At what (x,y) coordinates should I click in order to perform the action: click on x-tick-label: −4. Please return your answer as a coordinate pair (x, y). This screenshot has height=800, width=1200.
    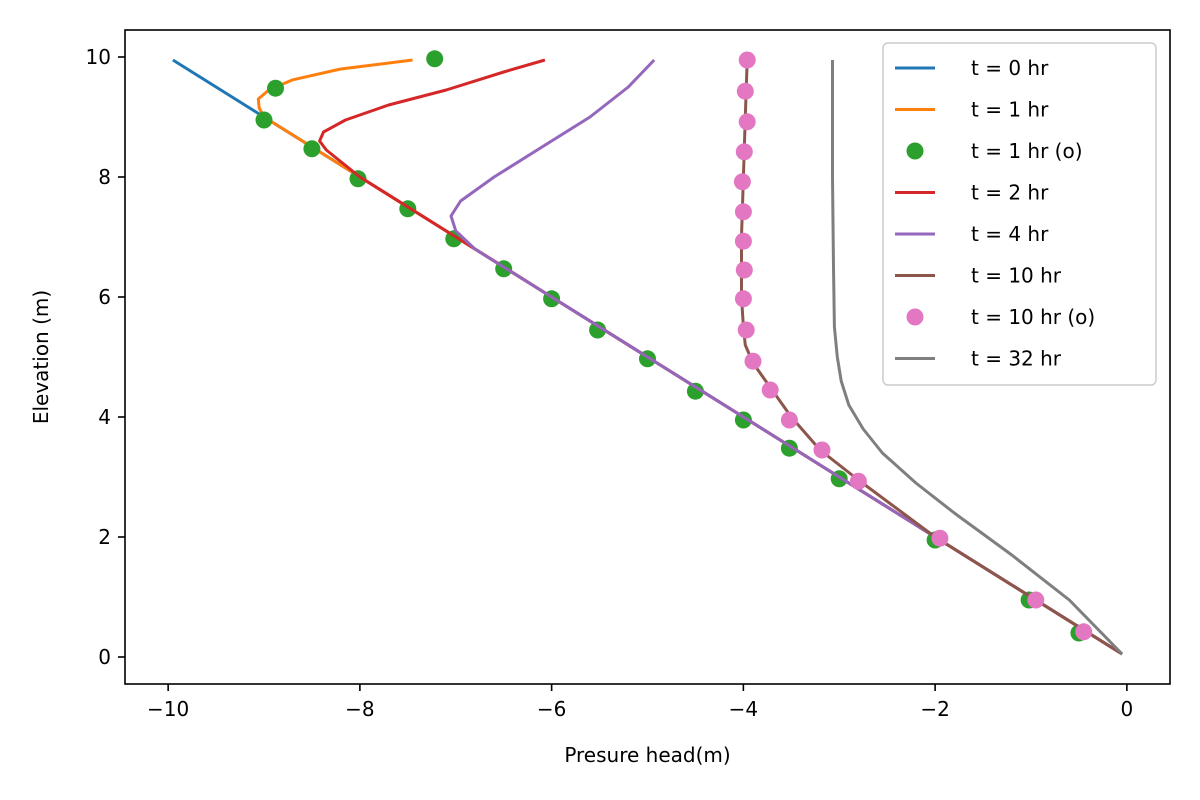
    Looking at the image, I should click on (743, 709).